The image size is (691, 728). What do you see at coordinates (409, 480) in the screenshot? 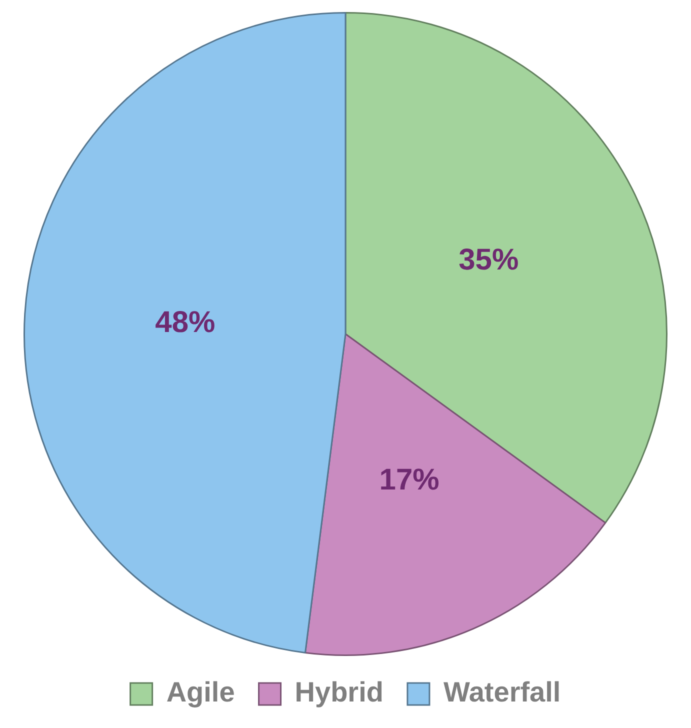
I see `data-label: 17%` at bounding box center [409, 480].